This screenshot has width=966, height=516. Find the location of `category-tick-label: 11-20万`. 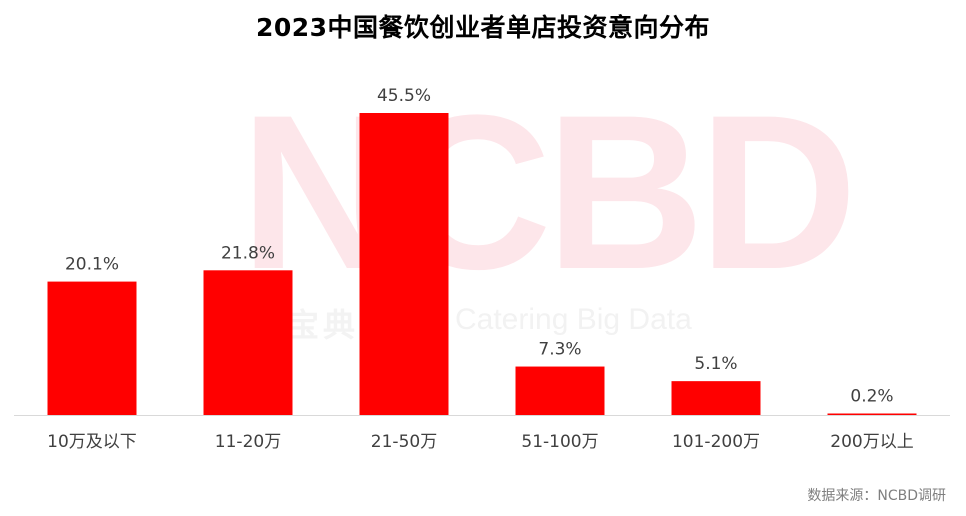

category-tick-label: 11-20万 is located at coordinates (248, 442).